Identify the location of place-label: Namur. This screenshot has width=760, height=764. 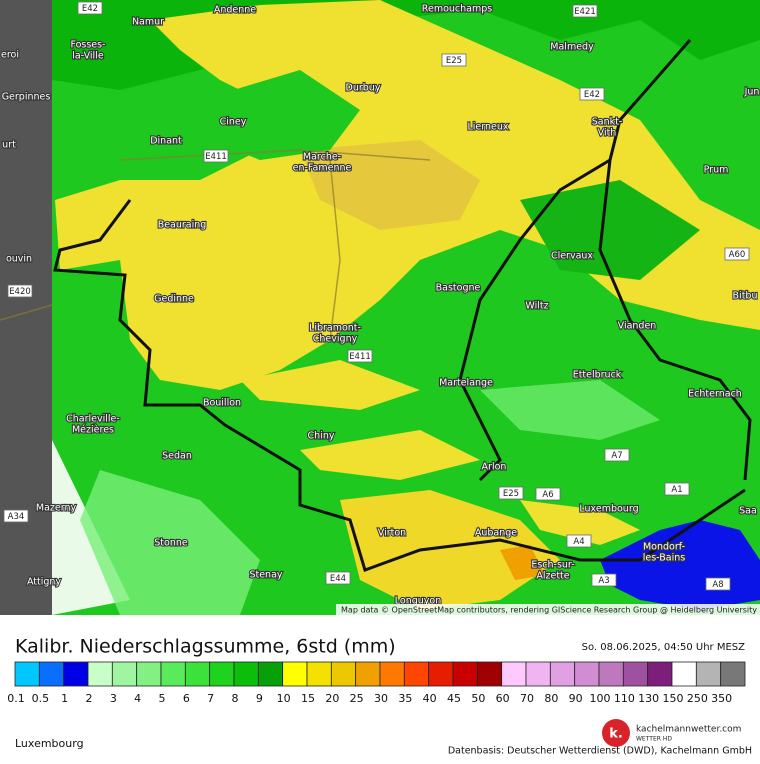
(148, 22).